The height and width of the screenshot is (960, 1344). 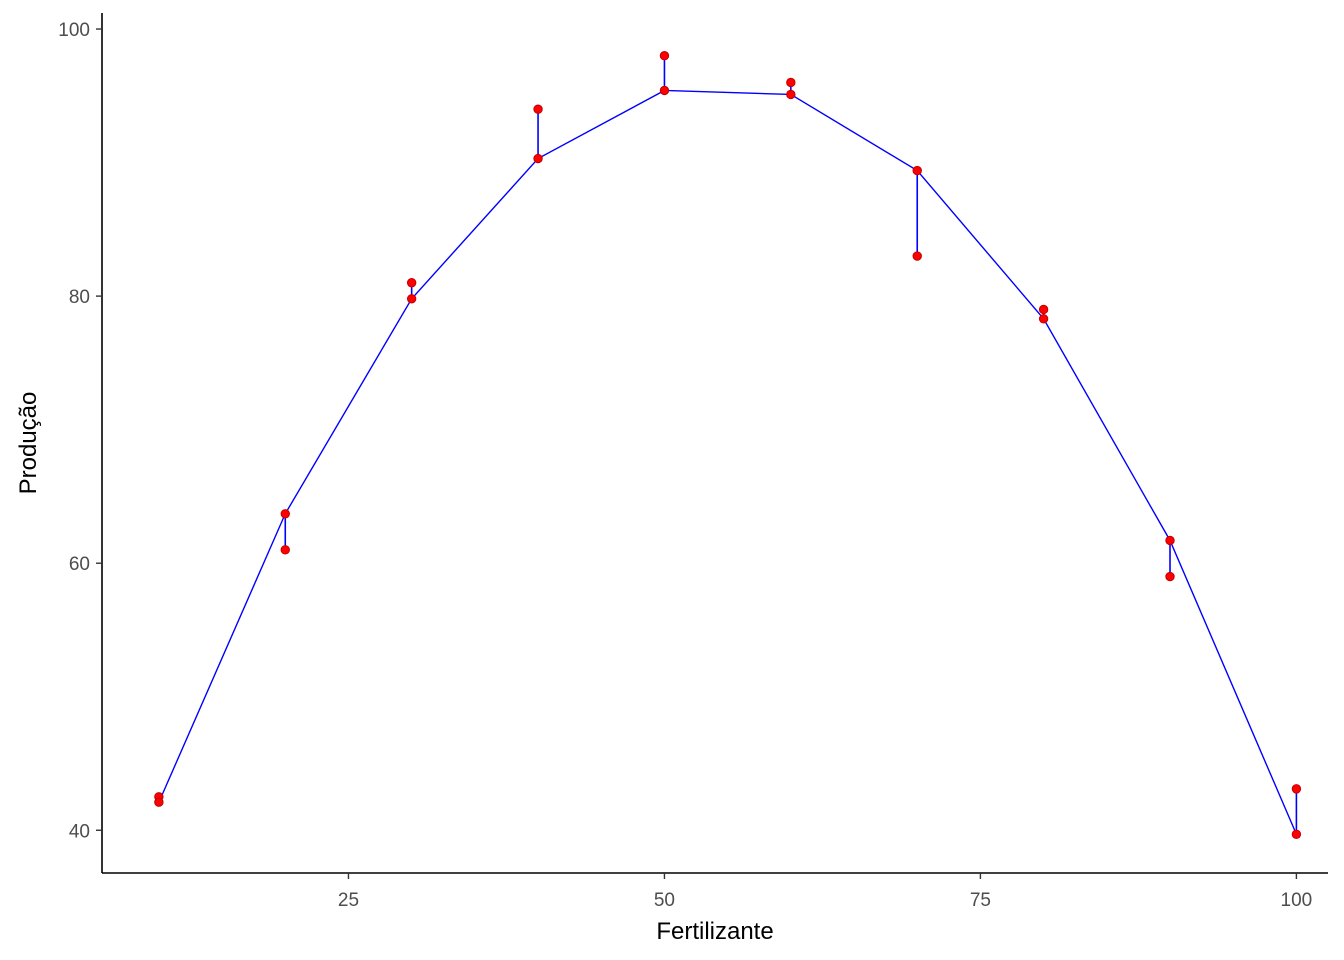 What do you see at coordinates (79, 831) in the screenshot?
I see `y-tick-label: 40` at bounding box center [79, 831].